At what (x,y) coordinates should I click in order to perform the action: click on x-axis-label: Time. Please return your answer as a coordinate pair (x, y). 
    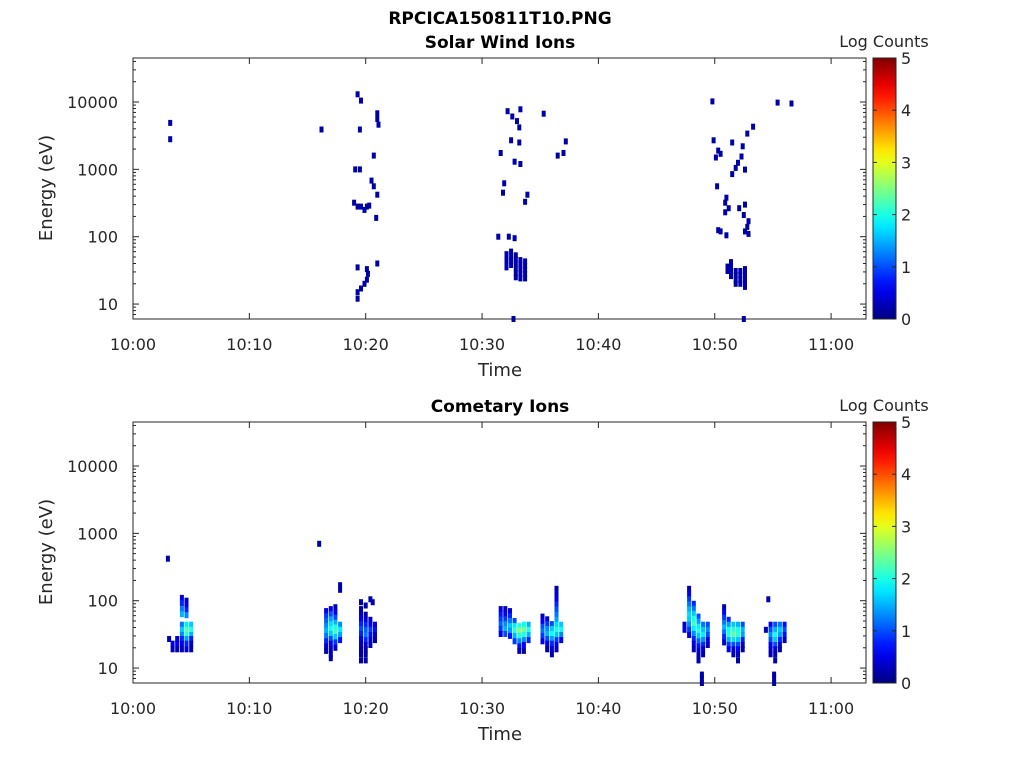
    Looking at the image, I should click on (499, 734).